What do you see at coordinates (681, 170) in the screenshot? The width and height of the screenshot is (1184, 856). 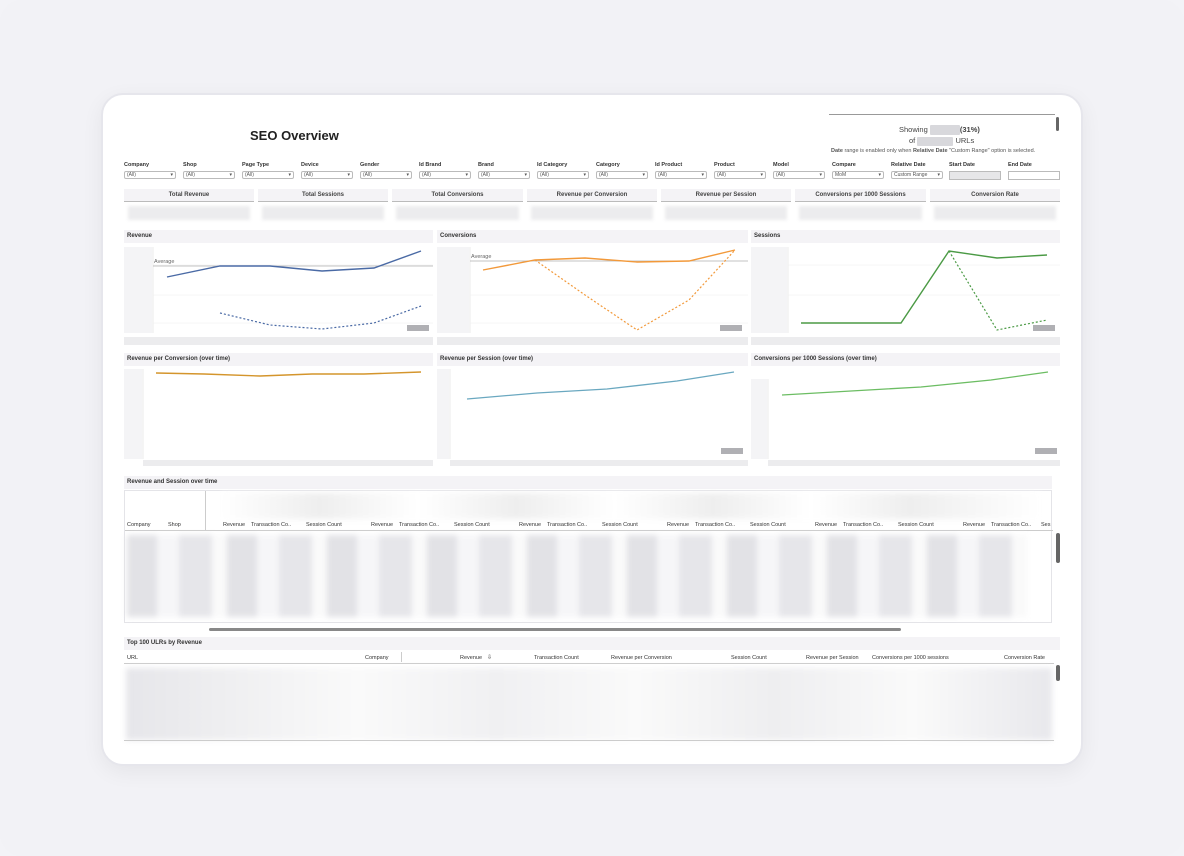 I see `filter-id-product: Id Product (All) ▾` at bounding box center [681, 170].